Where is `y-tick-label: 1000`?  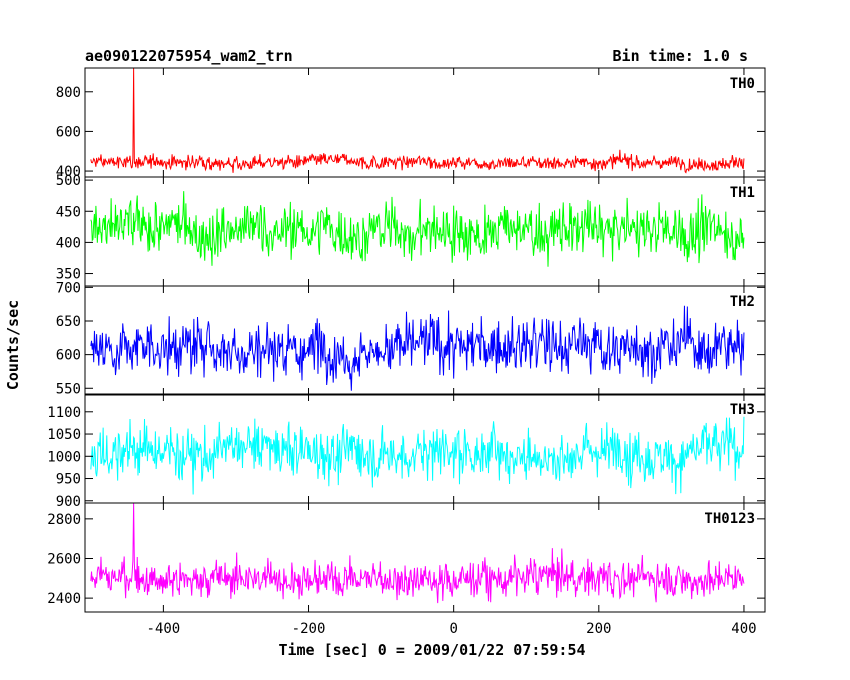 y-tick-label: 1000 is located at coordinates (64, 457).